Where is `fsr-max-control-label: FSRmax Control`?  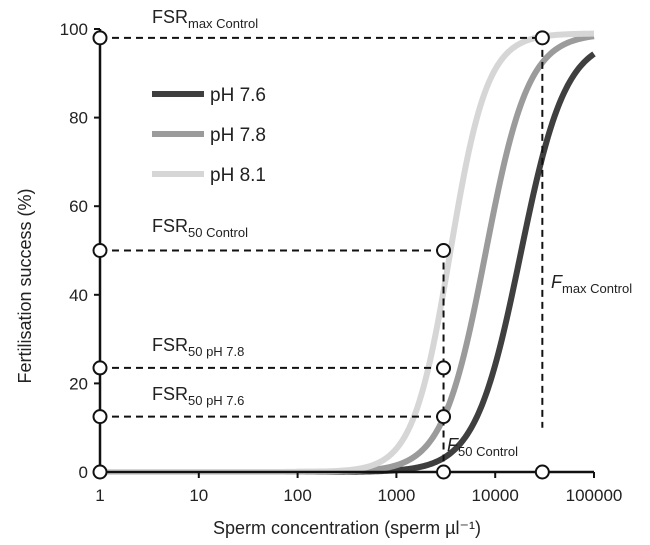 fsr-max-control-label: FSRmax Control is located at coordinates (205, 19).